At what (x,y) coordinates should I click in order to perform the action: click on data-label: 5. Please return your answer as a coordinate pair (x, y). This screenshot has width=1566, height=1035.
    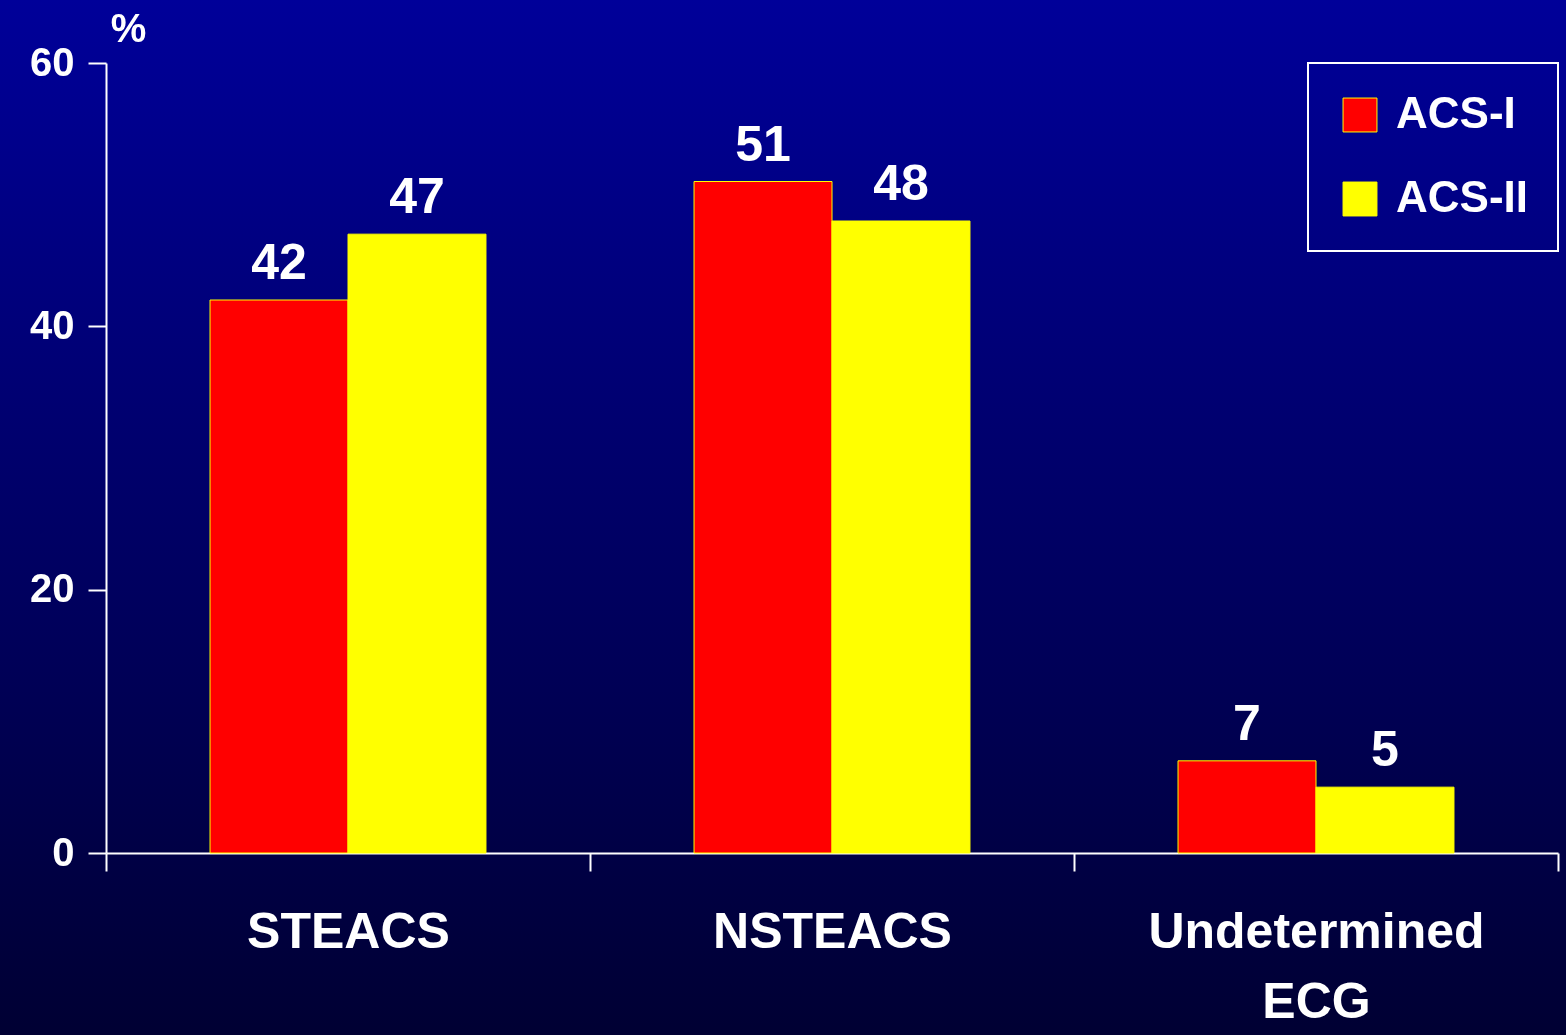
    Looking at the image, I should click on (1385, 749).